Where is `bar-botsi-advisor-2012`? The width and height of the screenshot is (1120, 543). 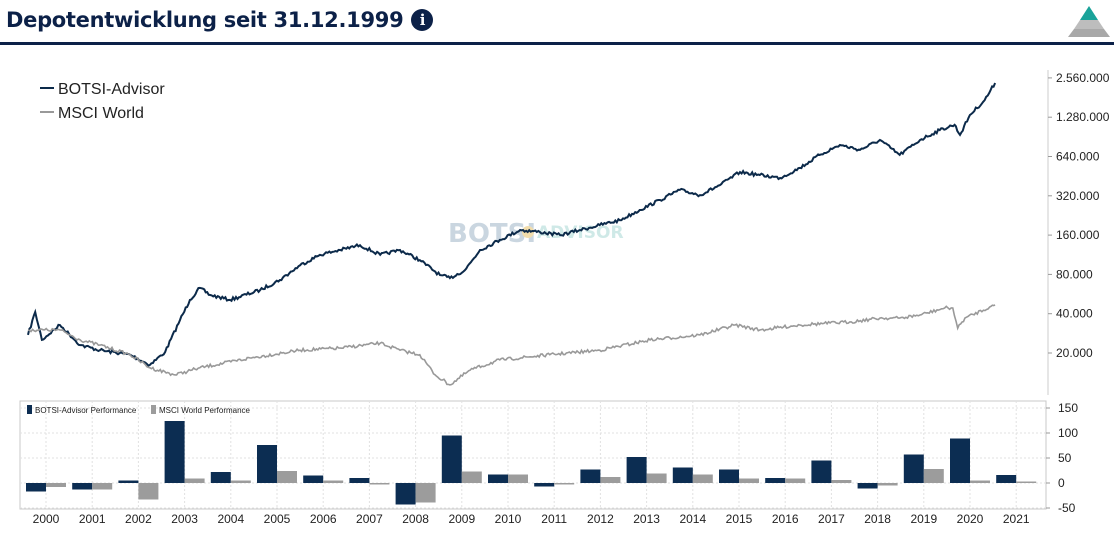
bar-botsi-advisor-2012 is located at coordinates (590, 476).